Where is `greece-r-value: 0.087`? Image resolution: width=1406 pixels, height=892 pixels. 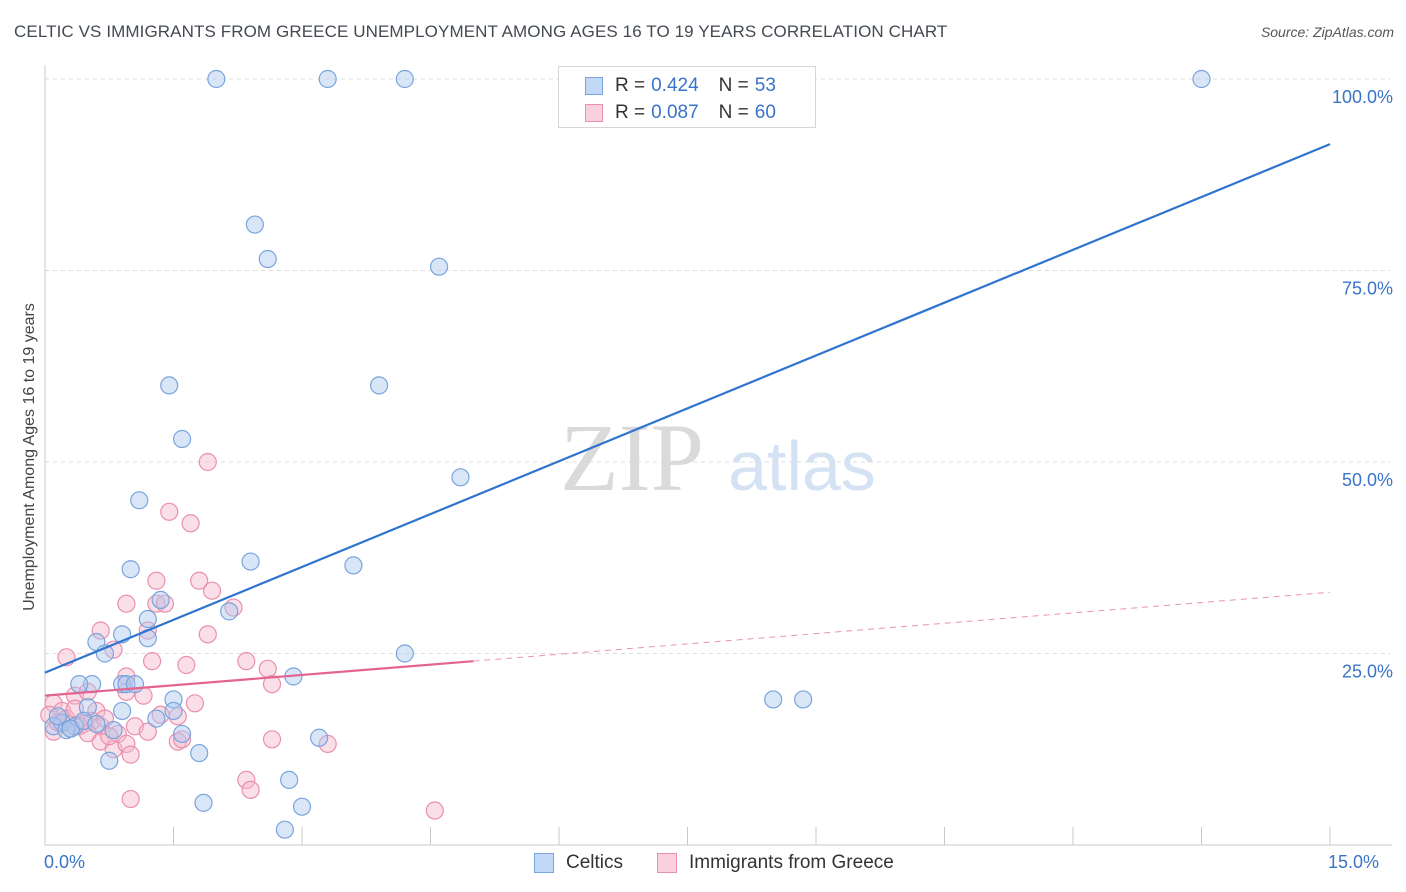 greece-r-value: 0.087 is located at coordinates (675, 112).